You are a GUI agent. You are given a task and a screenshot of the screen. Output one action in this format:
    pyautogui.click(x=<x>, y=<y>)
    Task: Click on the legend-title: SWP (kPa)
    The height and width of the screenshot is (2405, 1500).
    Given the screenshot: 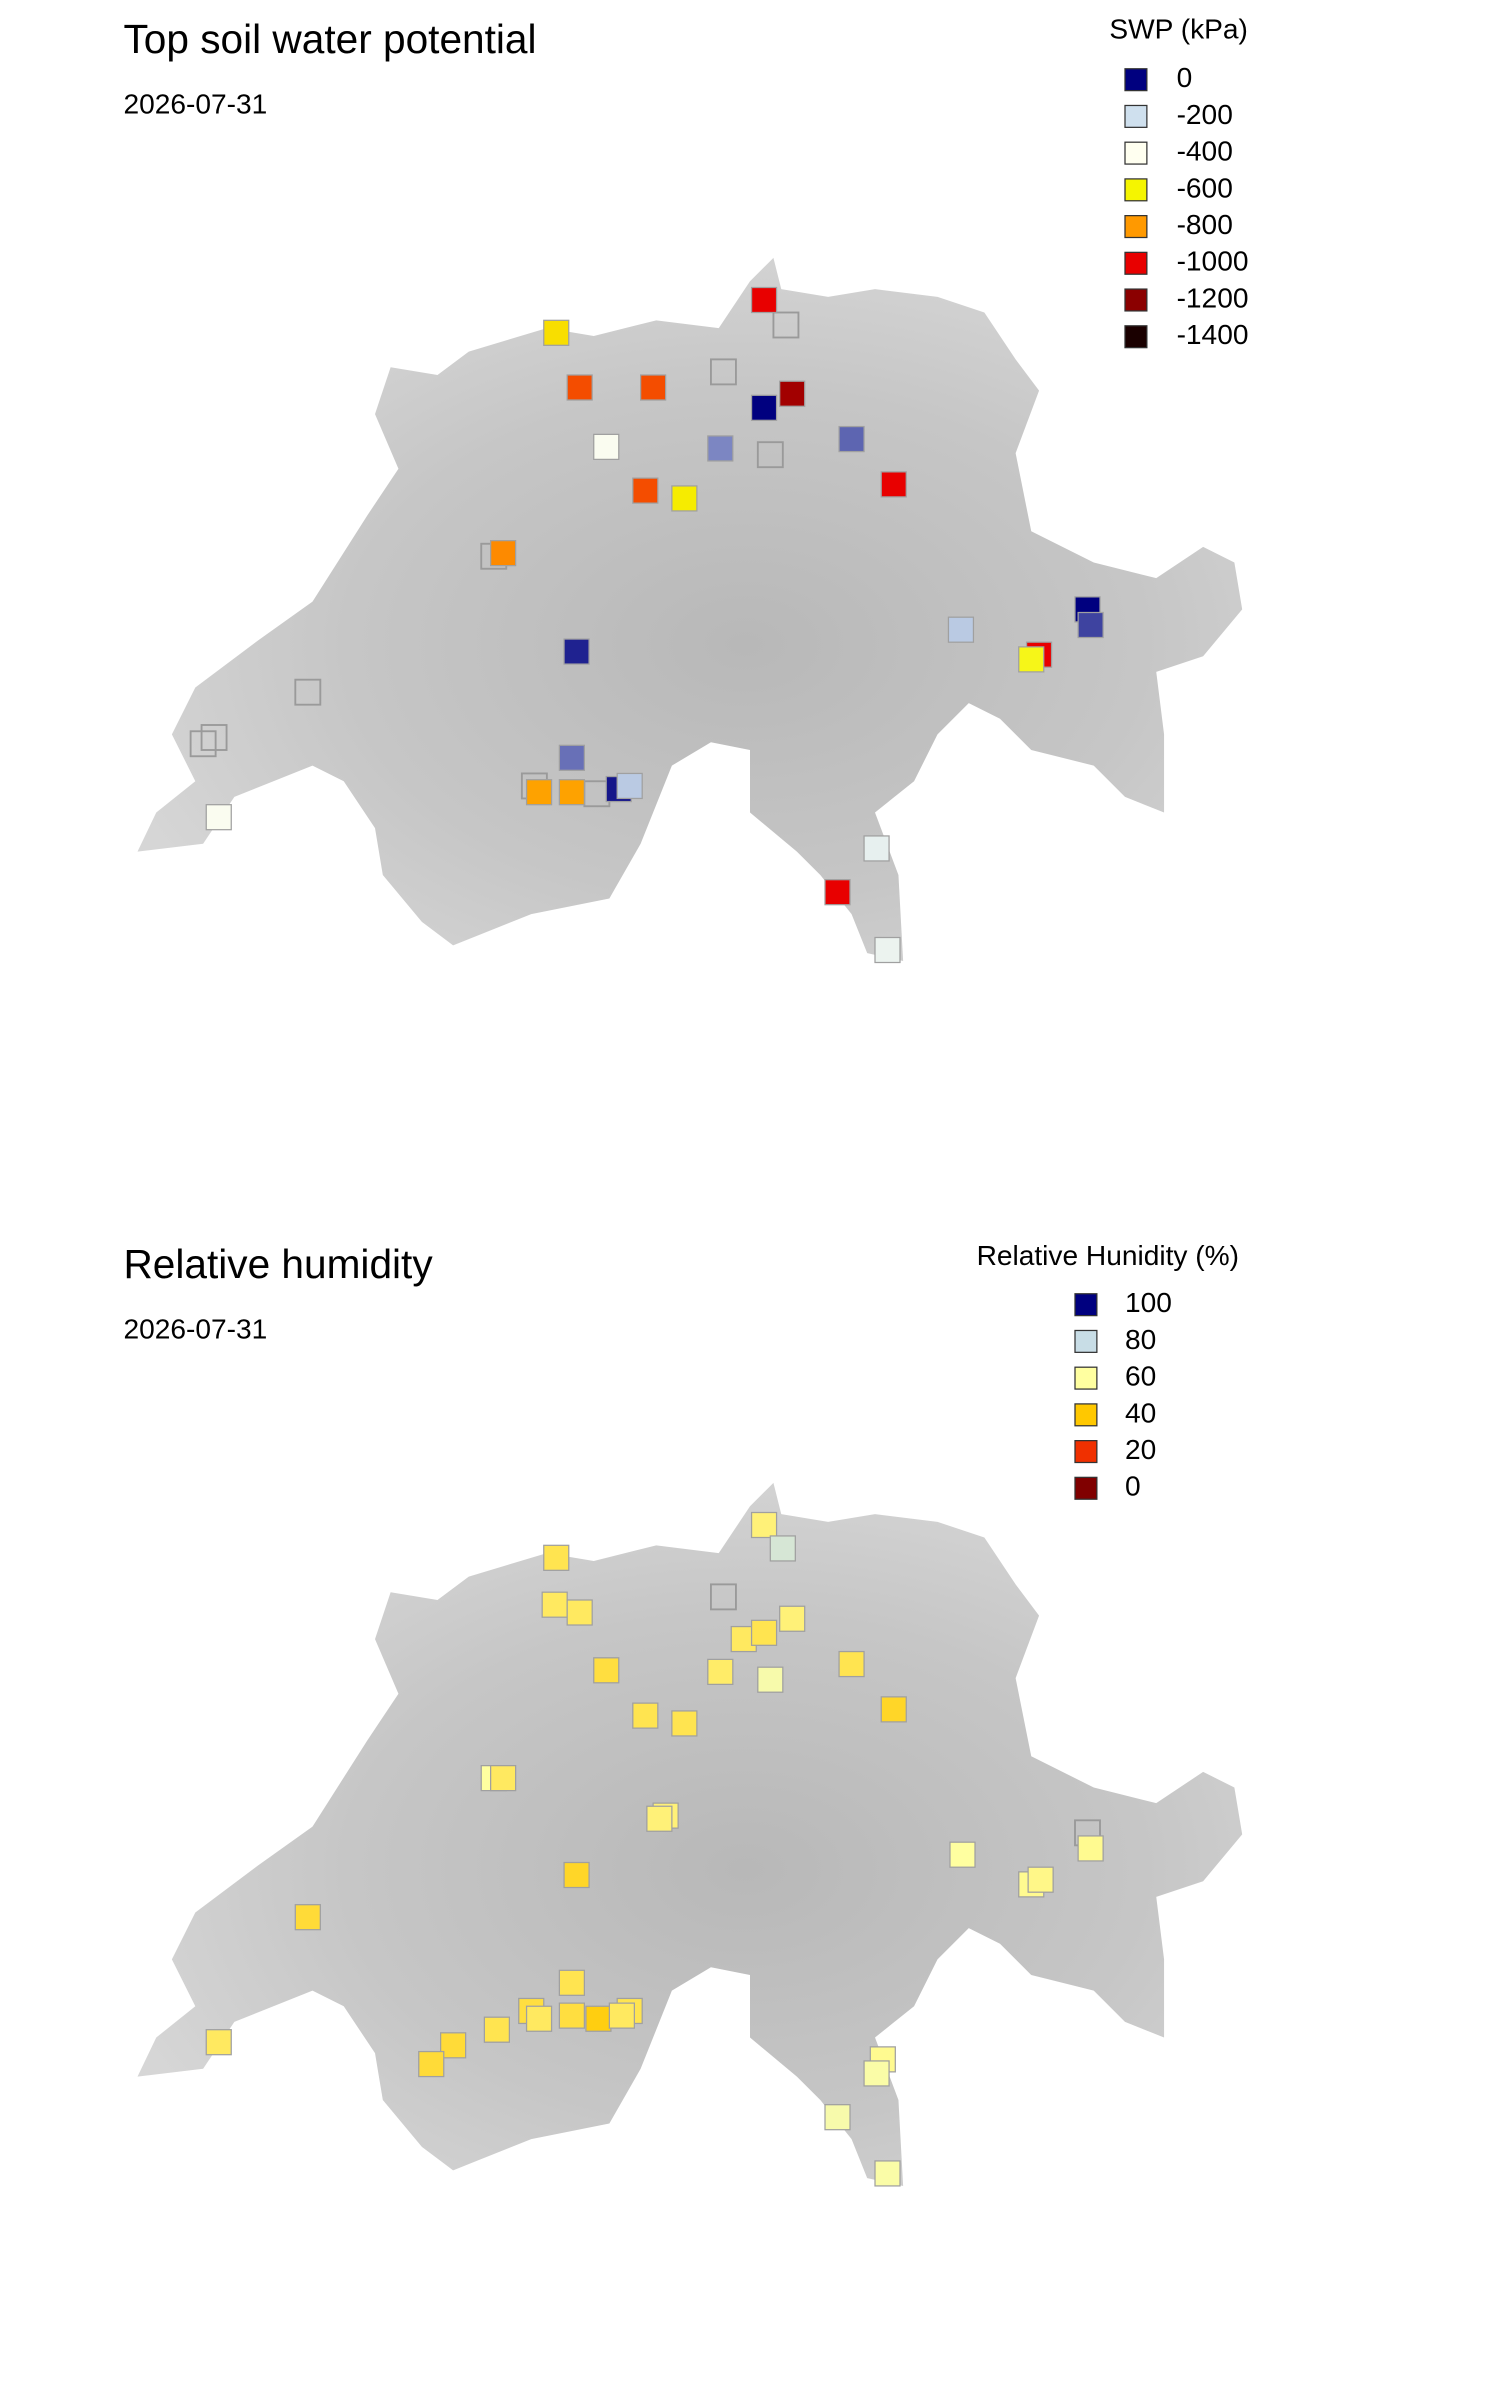 What is the action you would take?
    pyautogui.click(x=1178, y=29)
    